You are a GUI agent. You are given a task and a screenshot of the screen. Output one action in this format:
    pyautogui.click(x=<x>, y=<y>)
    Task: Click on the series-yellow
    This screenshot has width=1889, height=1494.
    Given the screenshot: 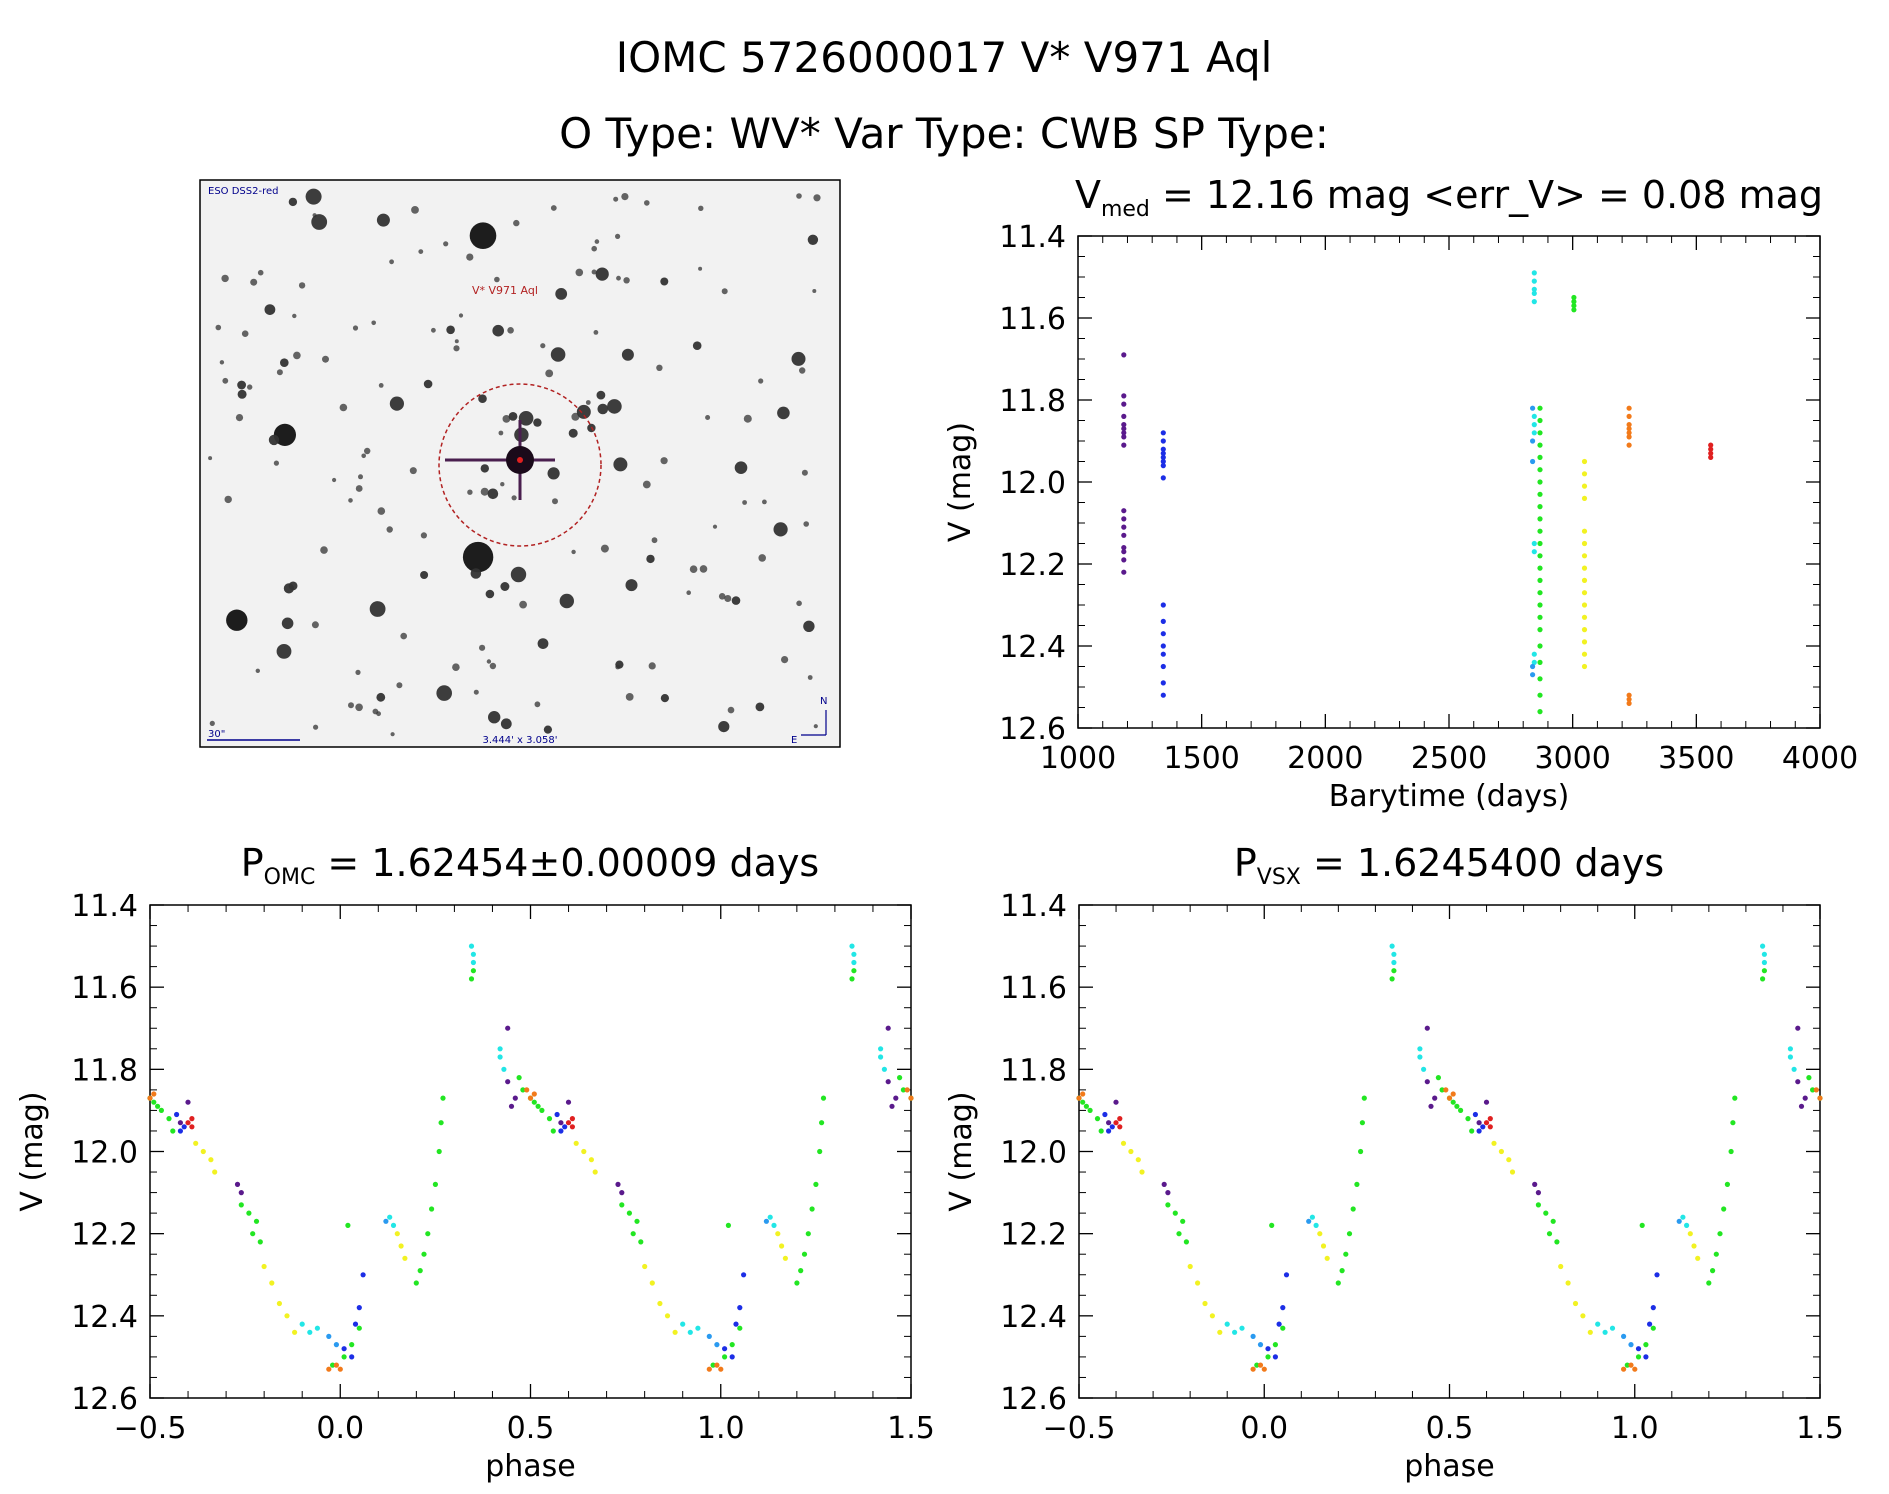 What is the action you would take?
    pyautogui.click(x=1410, y=1237)
    